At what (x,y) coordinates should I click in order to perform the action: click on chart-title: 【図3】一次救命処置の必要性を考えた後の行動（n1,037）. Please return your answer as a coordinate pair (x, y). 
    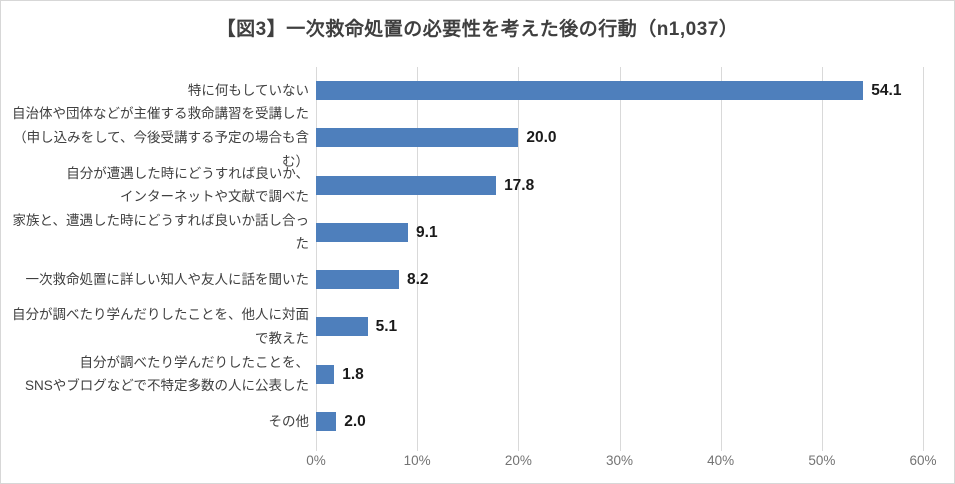
    Looking at the image, I should click on (477, 29).